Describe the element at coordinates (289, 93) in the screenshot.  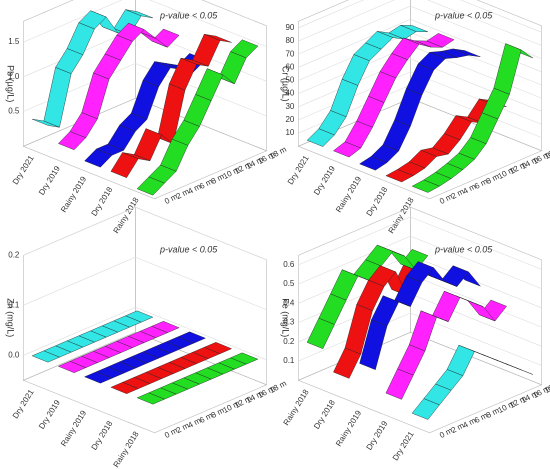
I see `z-tick-label: 40` at that location.